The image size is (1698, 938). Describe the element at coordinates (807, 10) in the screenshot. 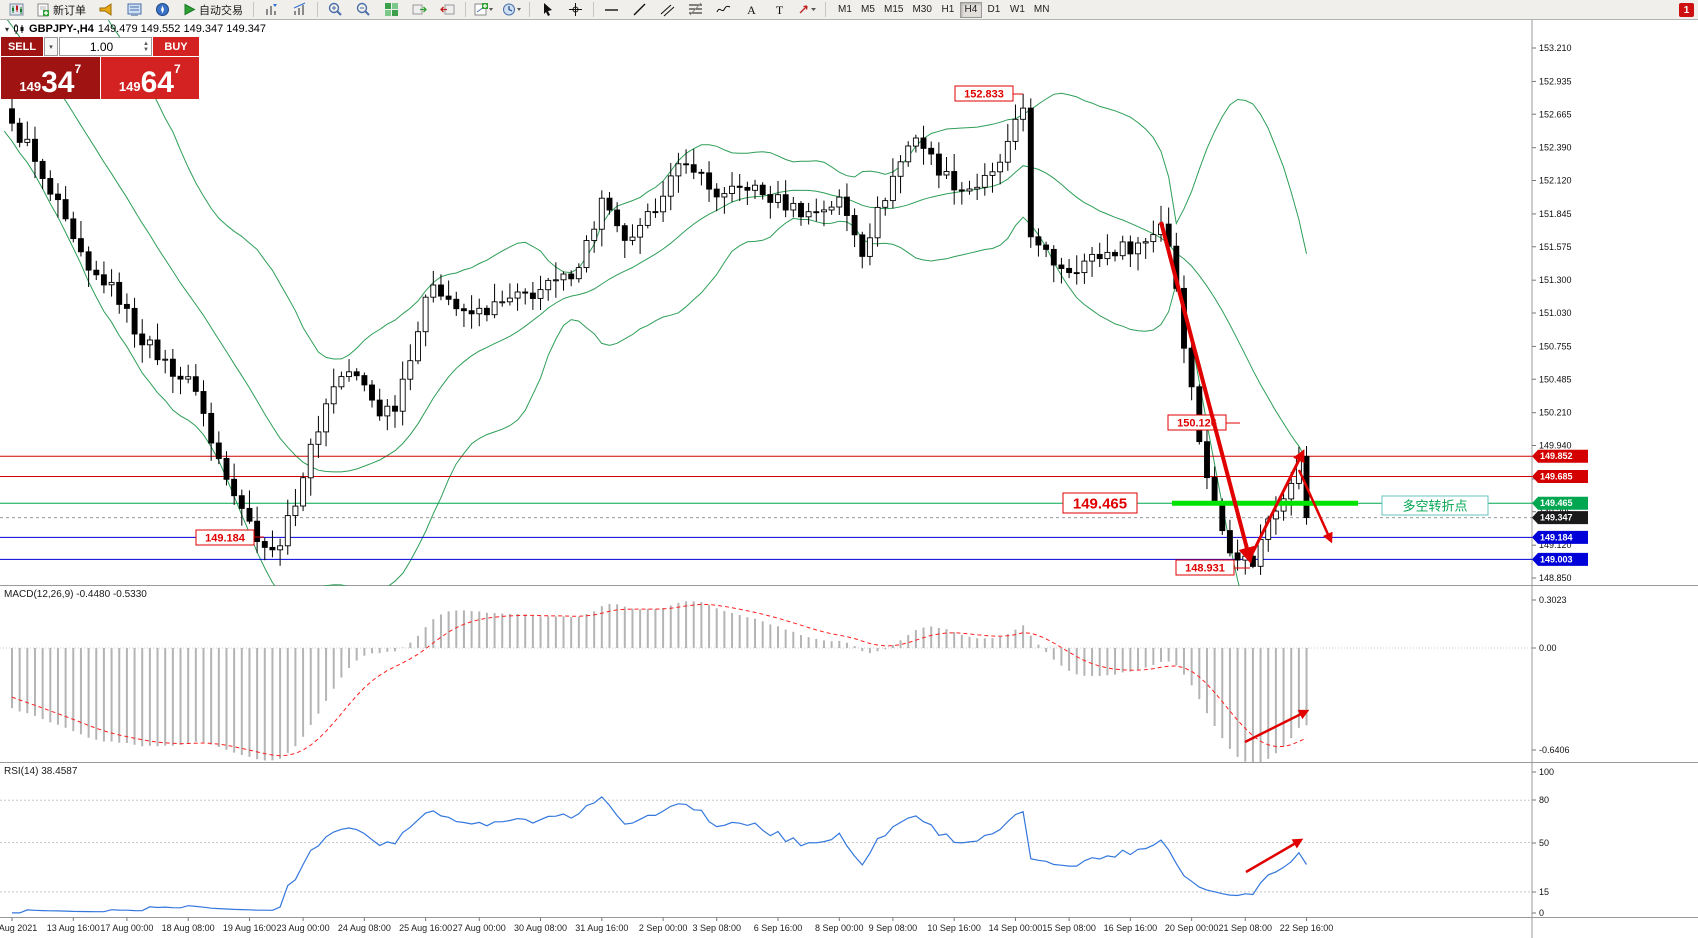

I see `arrow-tools-icon` at that location.